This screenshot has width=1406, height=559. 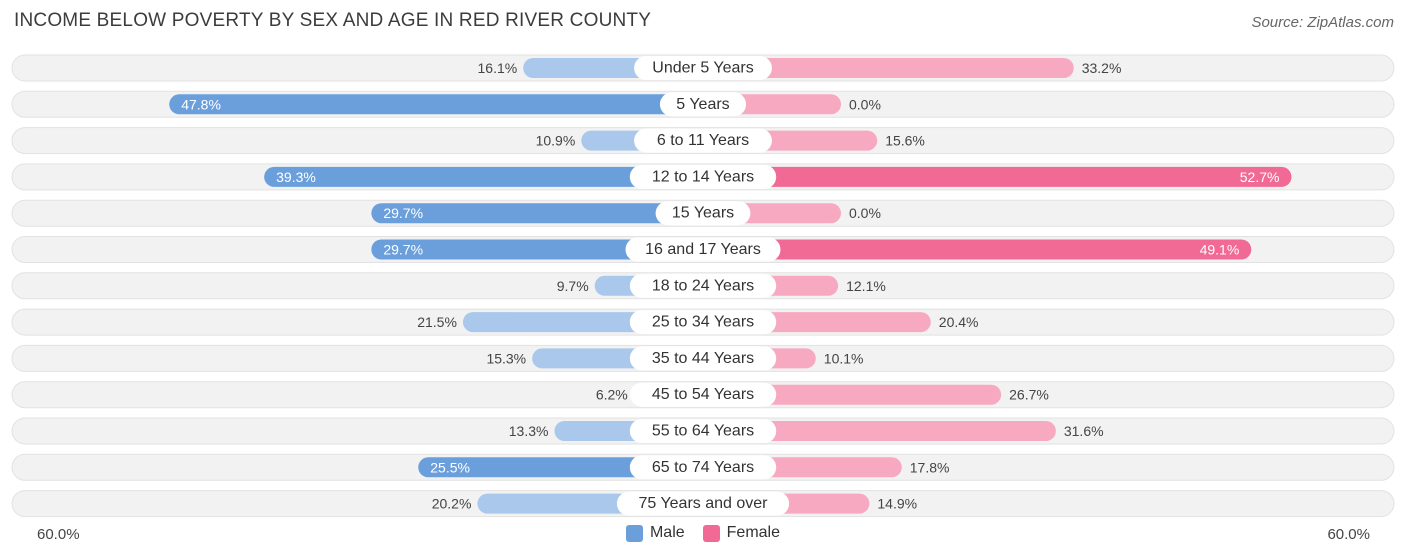 What do you see at coordinates (506, 358) in the screenshot?
I see `value-label-male: 15.3%` at bounding box center [506, 358].